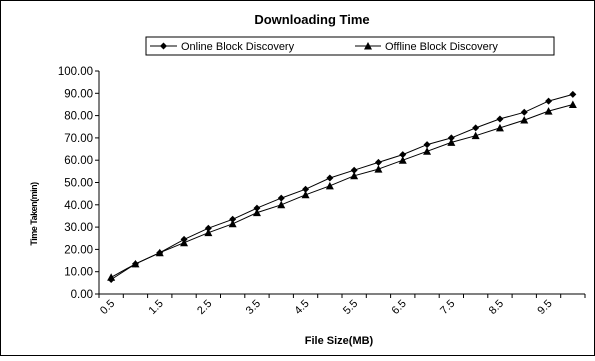 The image size is (595, 361). What do you see at coordinates (78, 206) in the screenshot?
I see `y-tick-label: 40.00` at bounding box center [78, 206].